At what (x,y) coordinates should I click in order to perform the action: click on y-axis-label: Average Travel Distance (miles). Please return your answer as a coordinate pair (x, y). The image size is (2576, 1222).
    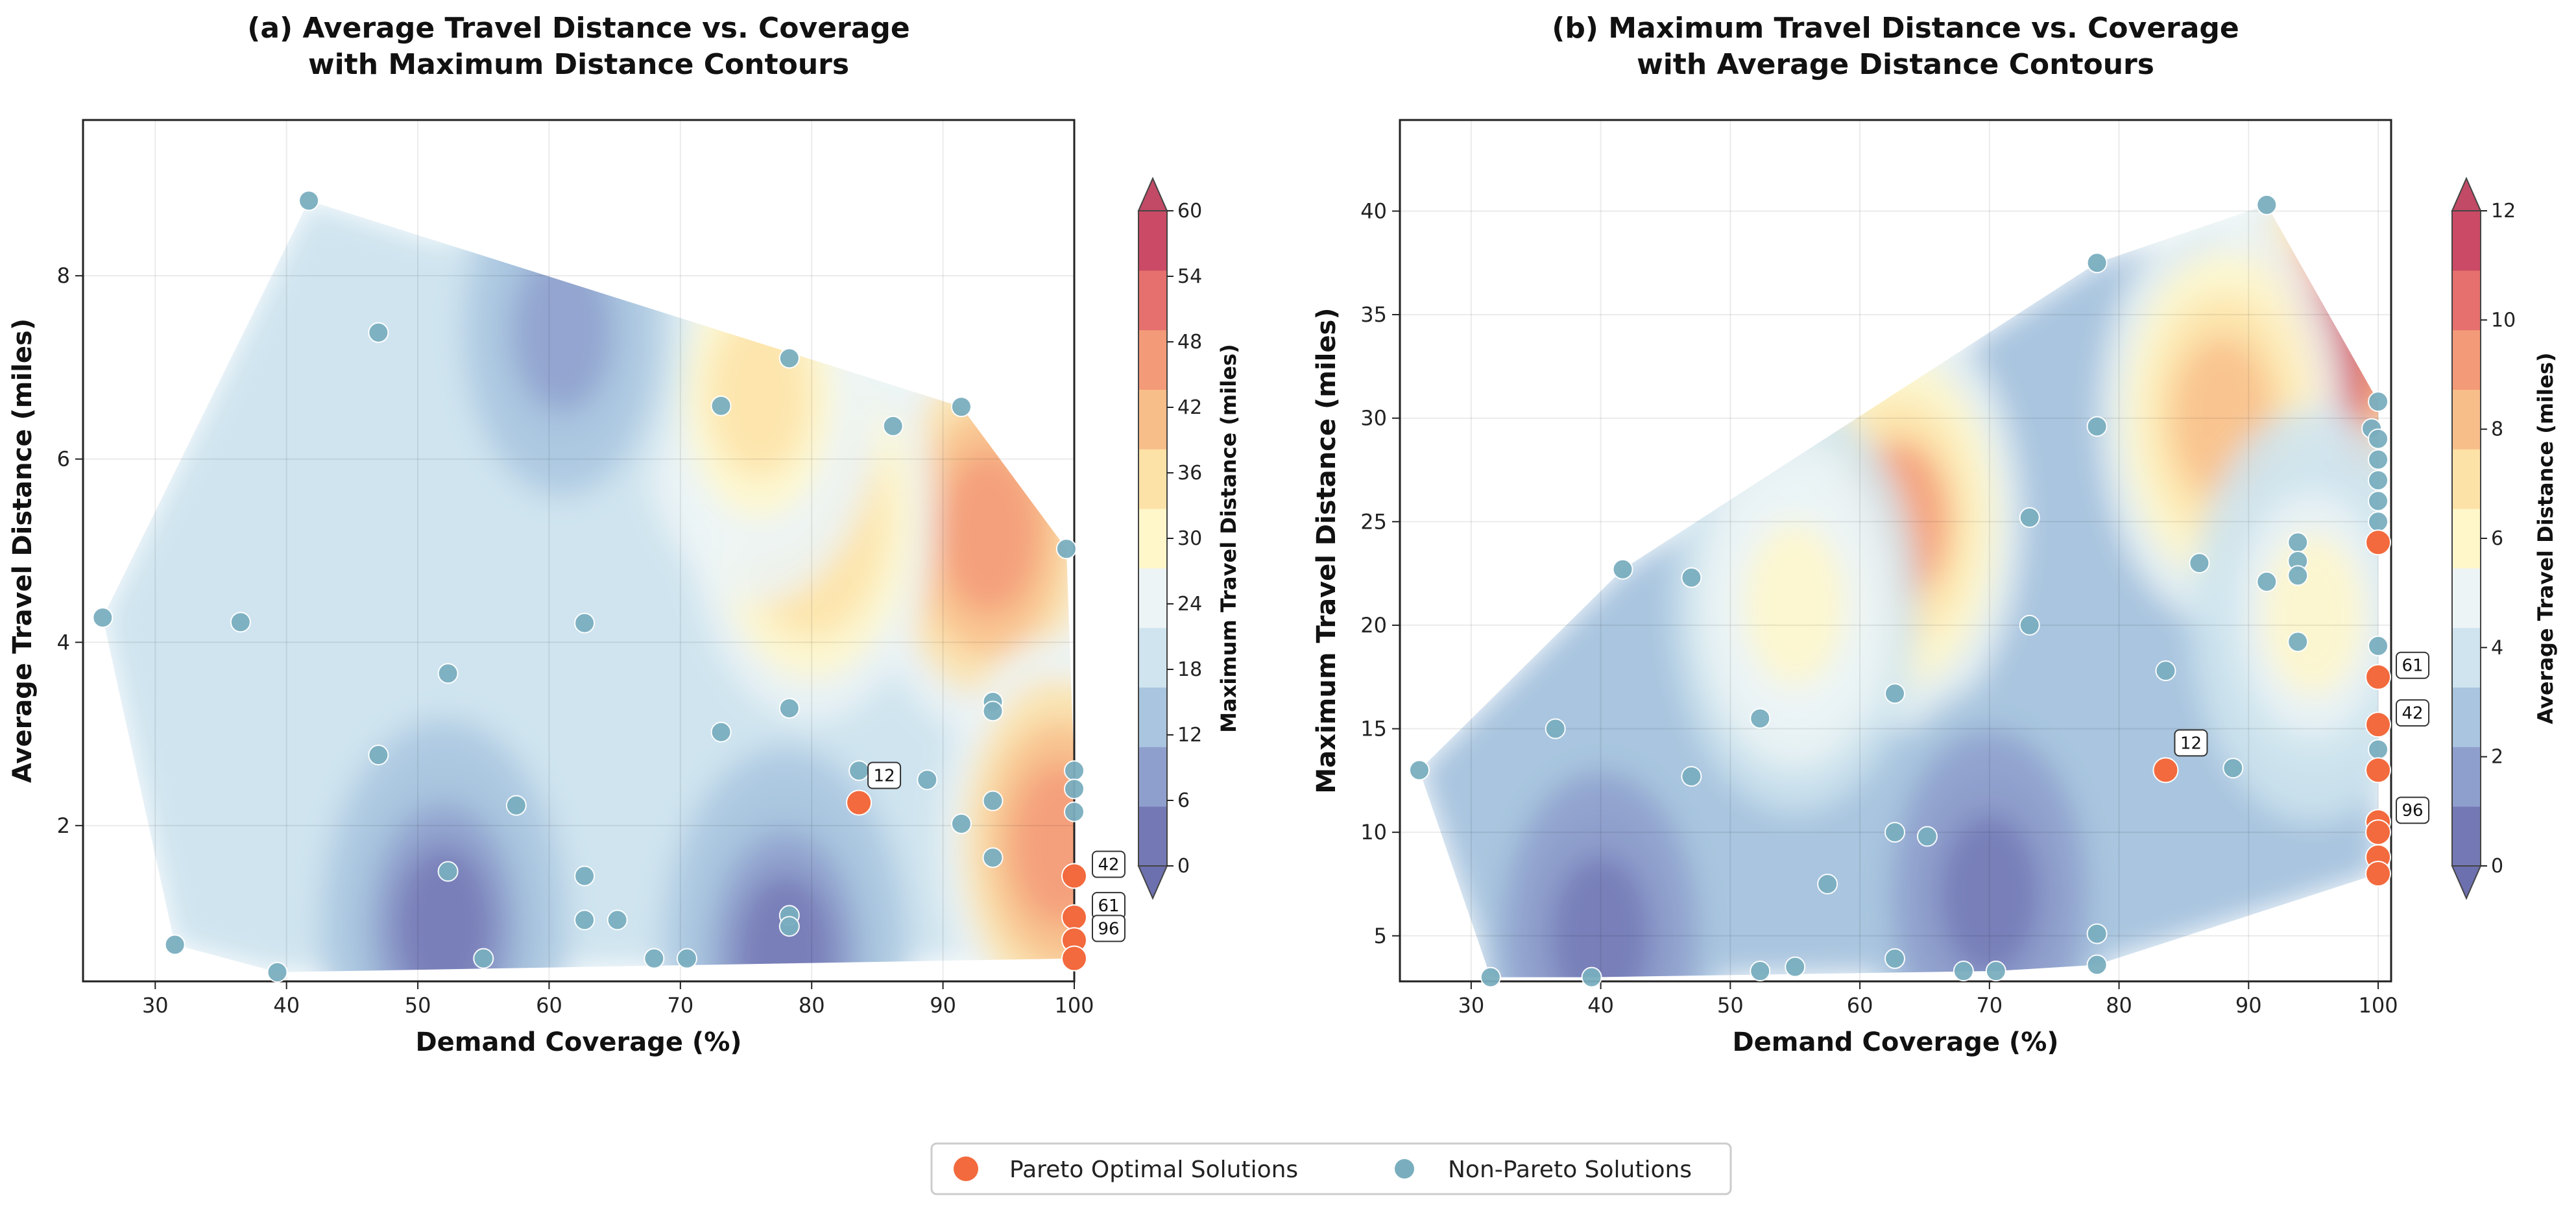
    Looking at the image, I should click on (23, 550).